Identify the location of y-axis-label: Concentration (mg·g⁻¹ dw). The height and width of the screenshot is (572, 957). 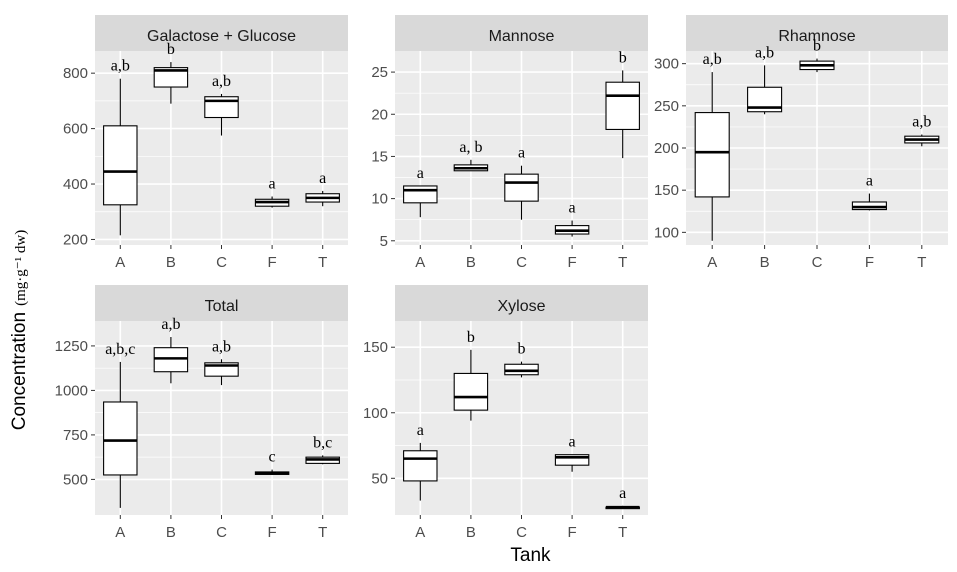
(20, 283).